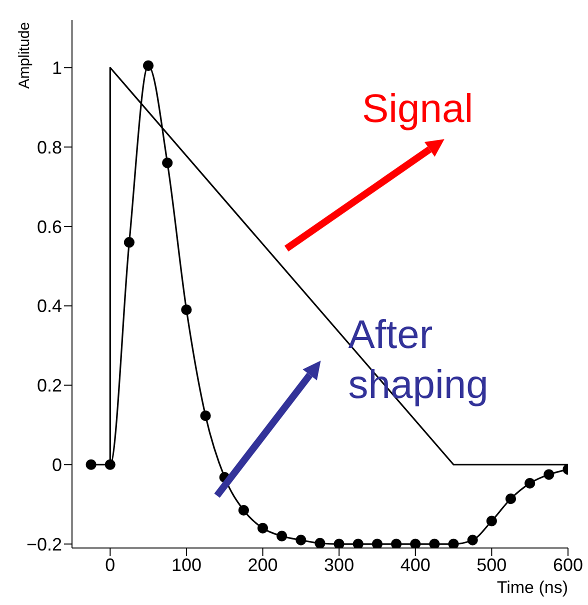 This screenshot has height=605, width=588. I want to click on x-tick-label: 0, so click(110, 564).